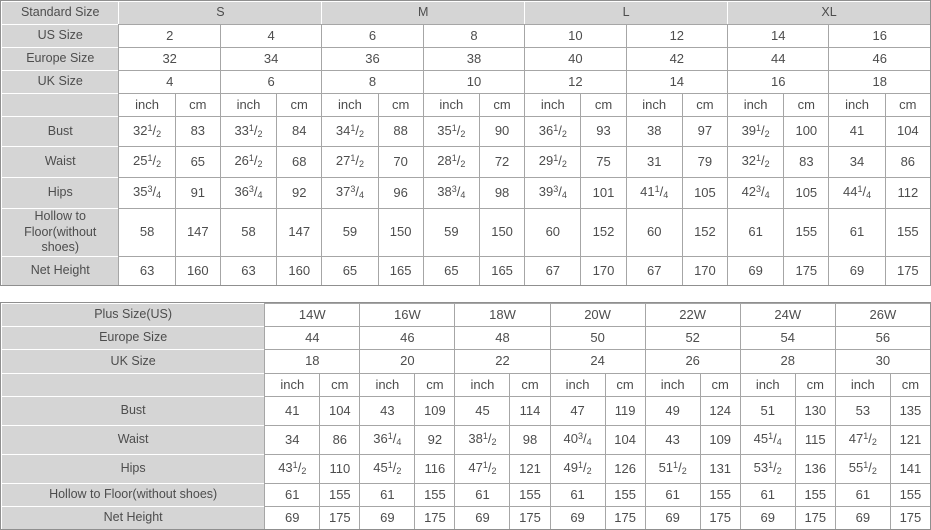 This screenshot has width=931, height=530. I want to click on measurement-value-cell: 72, so click(501, 161).